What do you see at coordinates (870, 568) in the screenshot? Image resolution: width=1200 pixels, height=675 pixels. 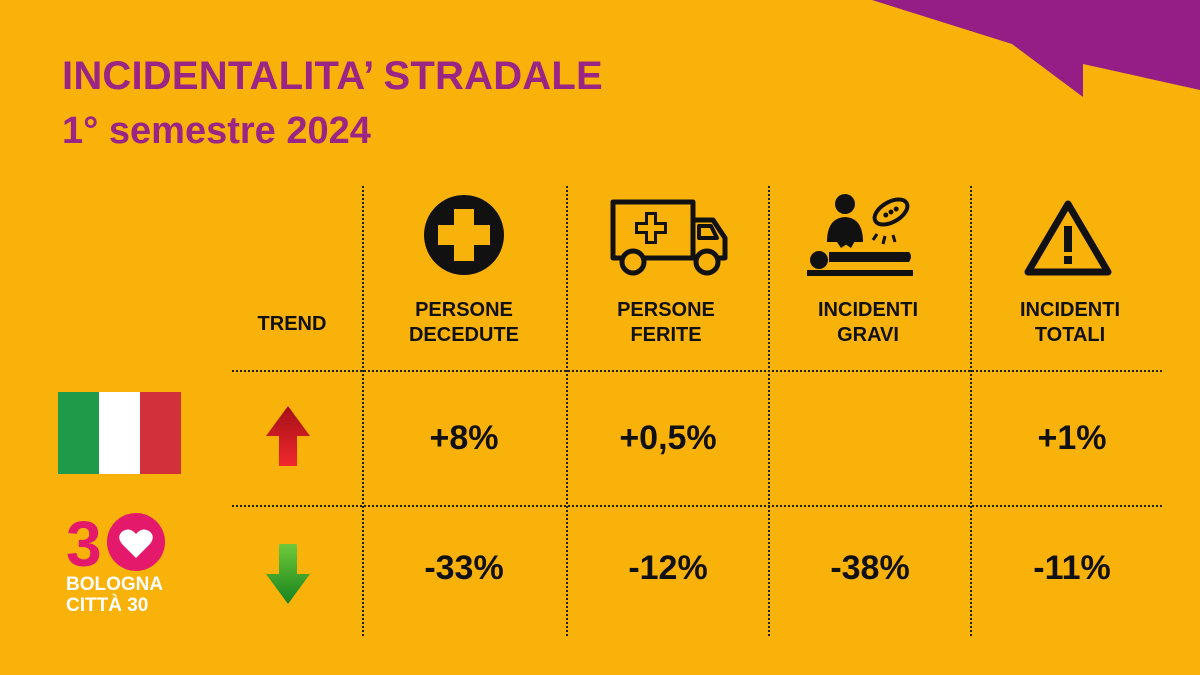 I see `bologna-value-incidenti-gravi: -38%` at bounding box center [870, 568].